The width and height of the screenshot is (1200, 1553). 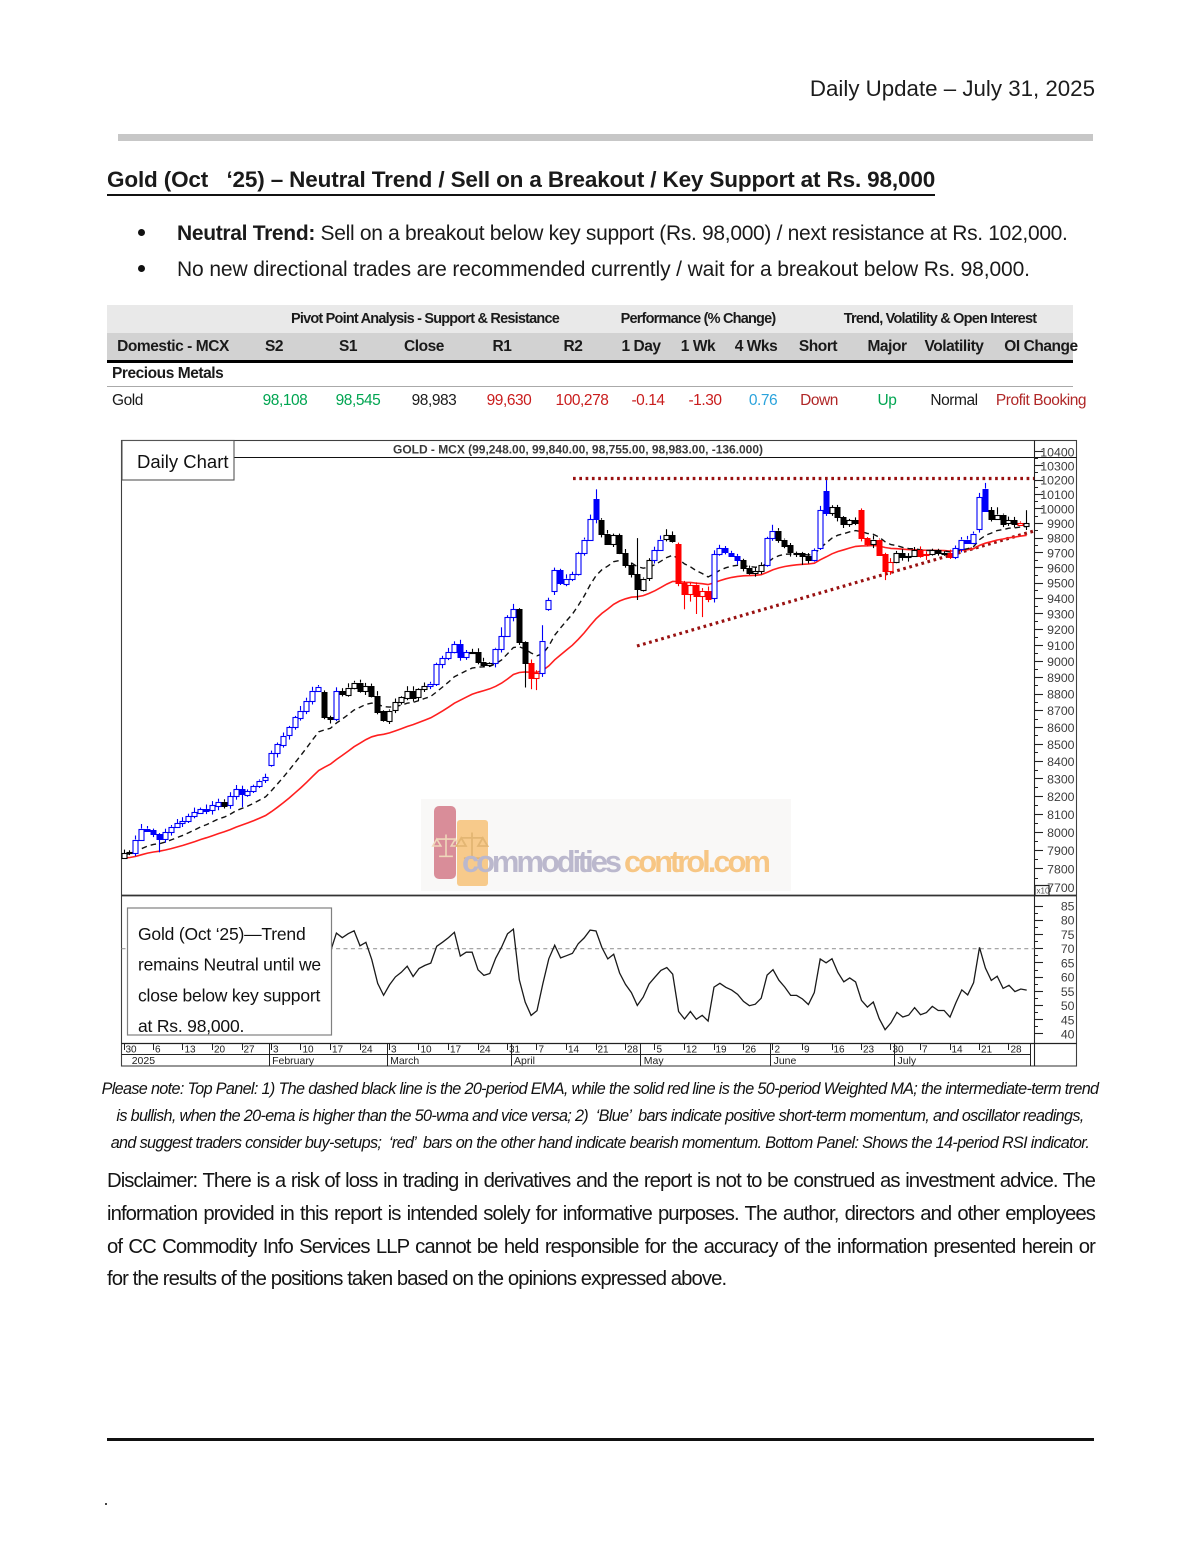 I want to click on svg-text: 75, so click(x=1068, y=935).